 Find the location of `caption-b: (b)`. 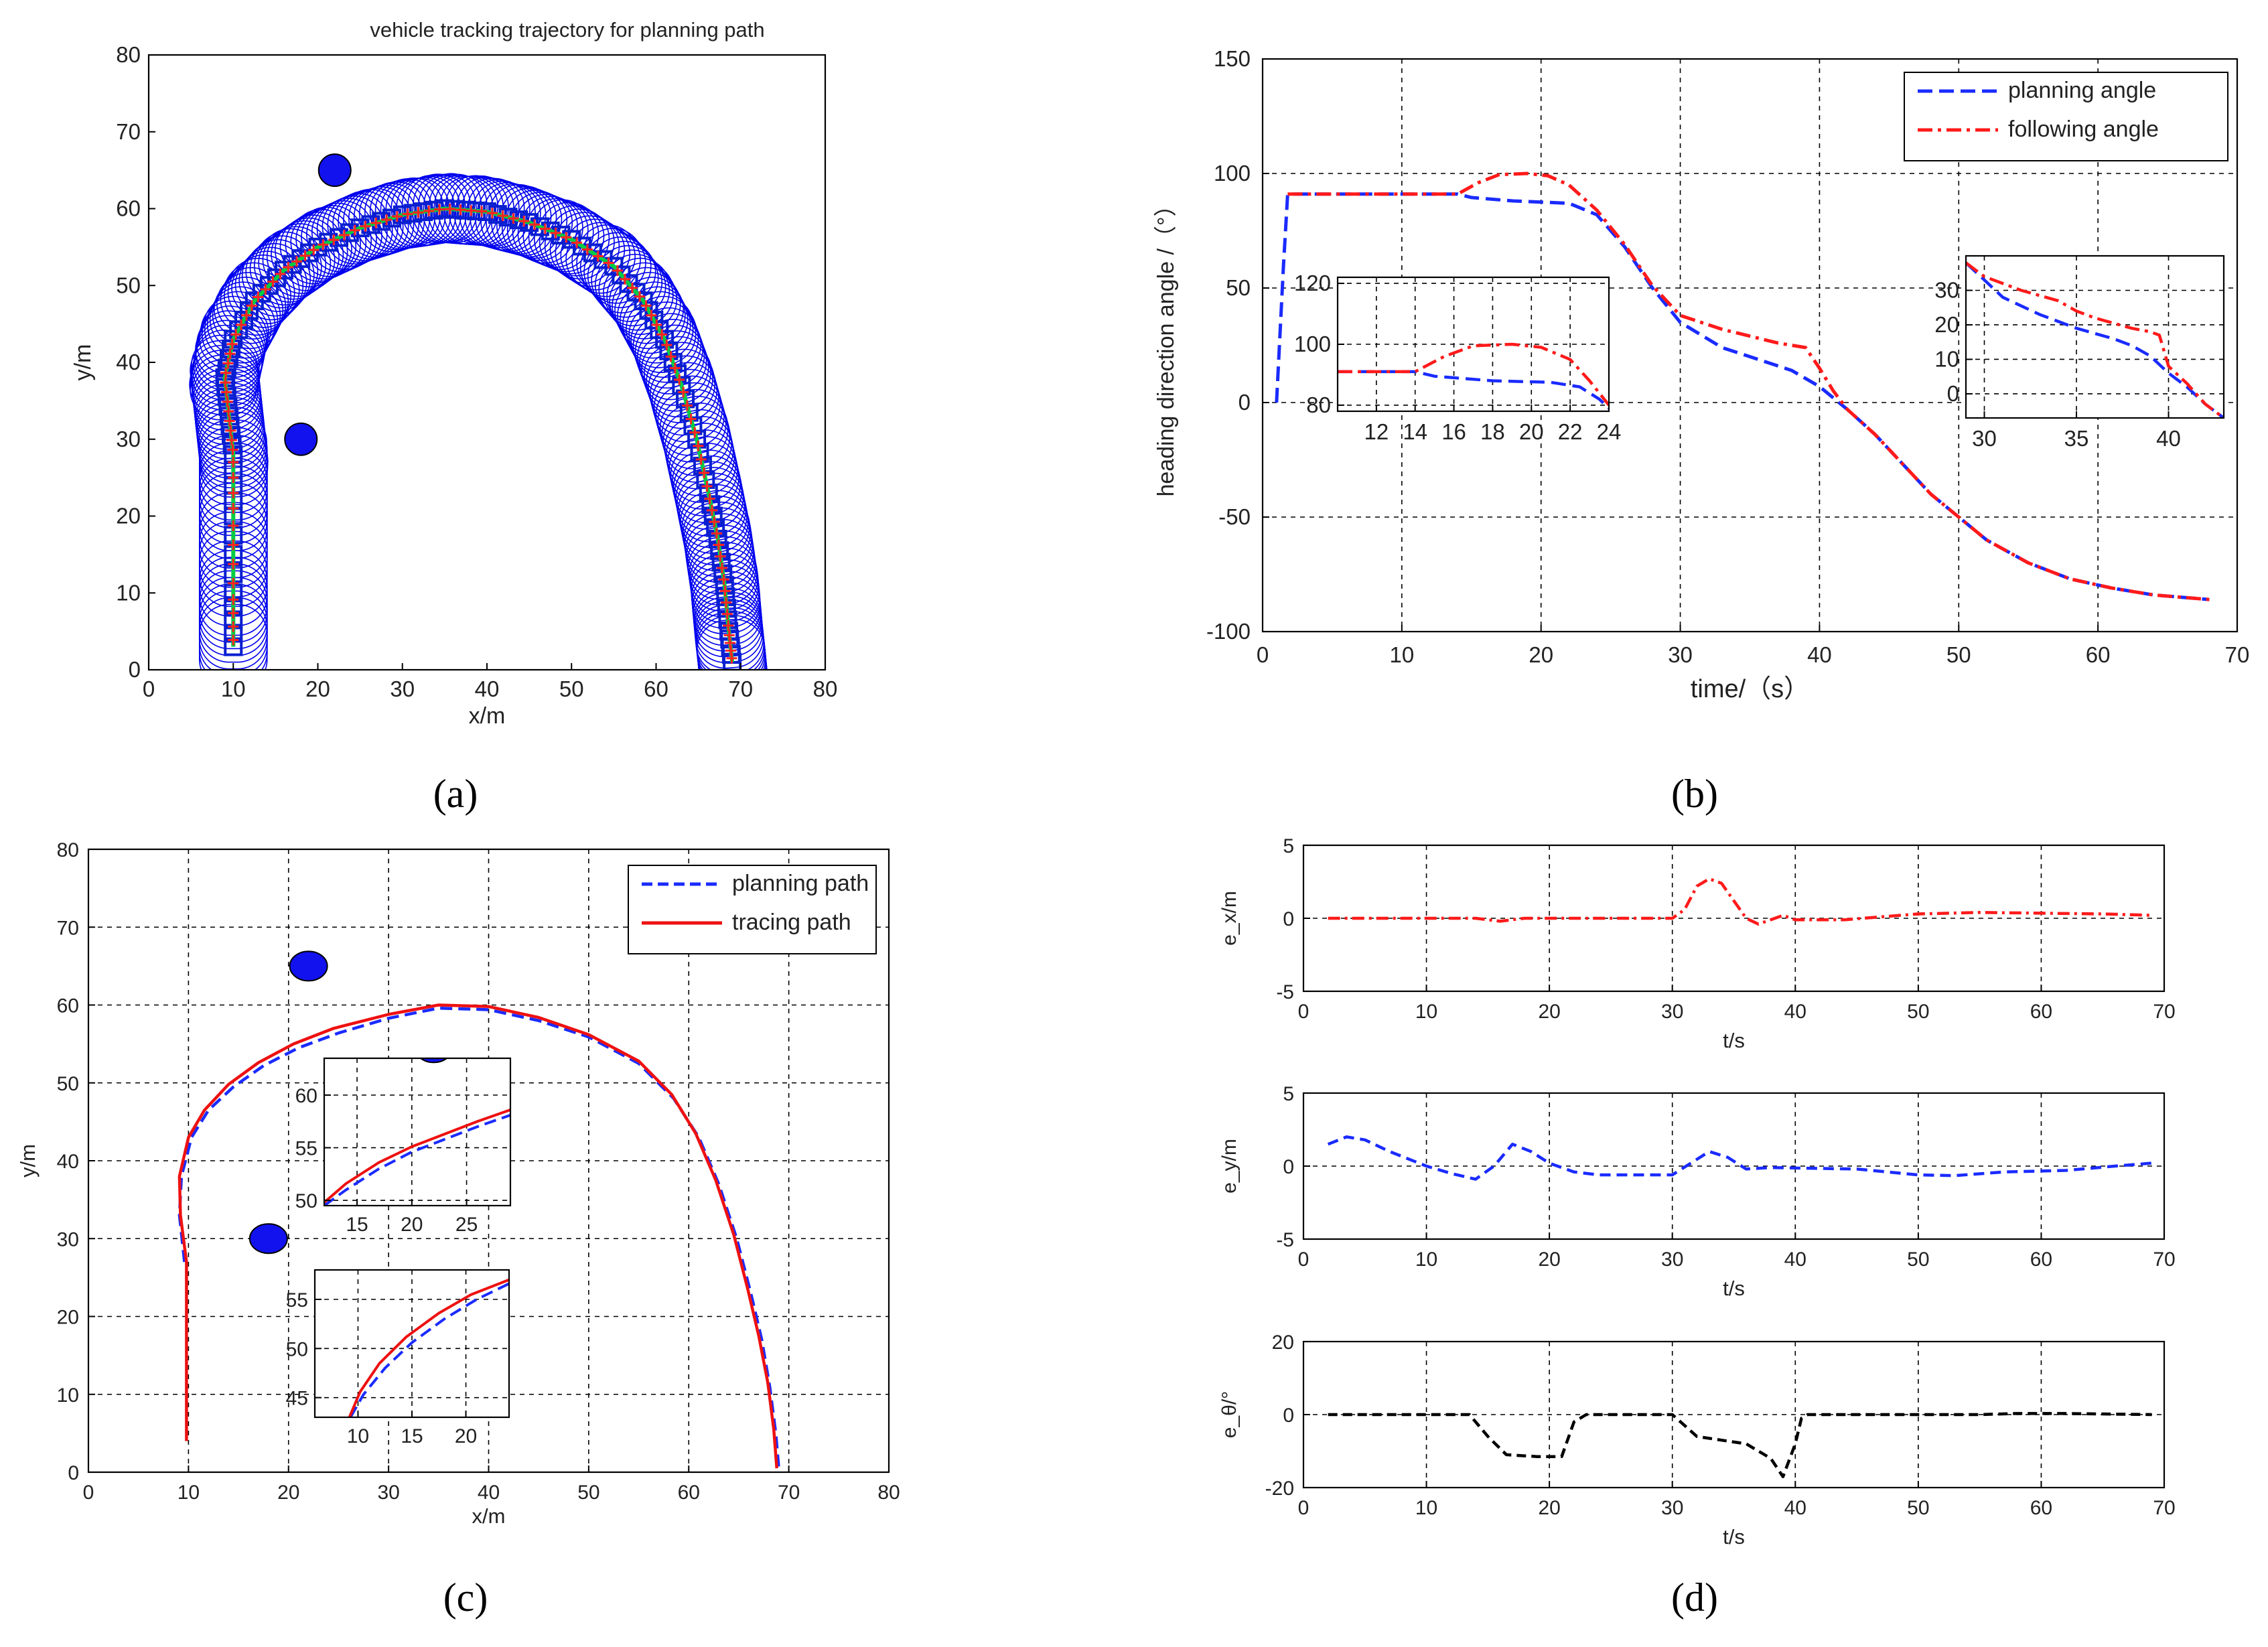

caption-b: (b) is located at coordinates (1694, 794).